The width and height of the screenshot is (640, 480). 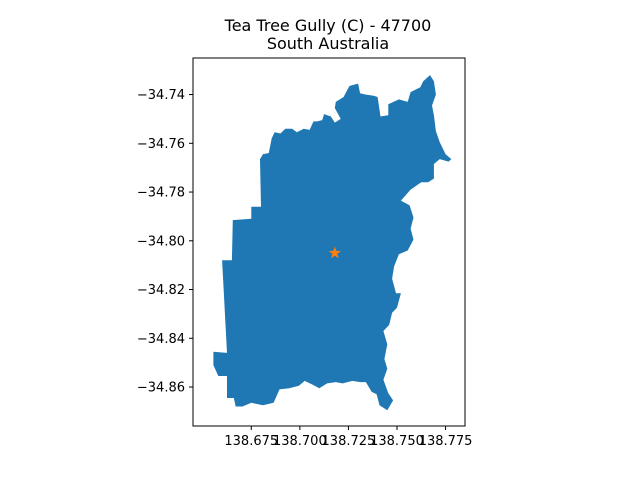 What do you see at coordinates (397, 441) in the screenshot?
I see `x-tick-label: 138.750` at bounding box center [397, 441].